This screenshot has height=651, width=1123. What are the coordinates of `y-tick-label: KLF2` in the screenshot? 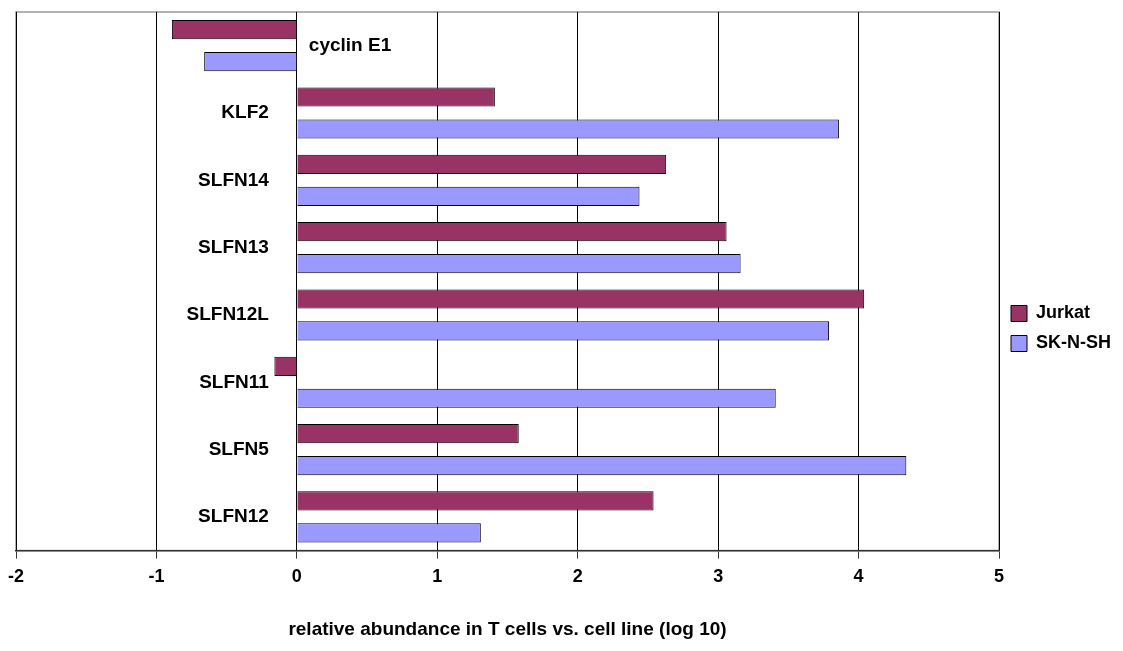 It's located at (245, 112).